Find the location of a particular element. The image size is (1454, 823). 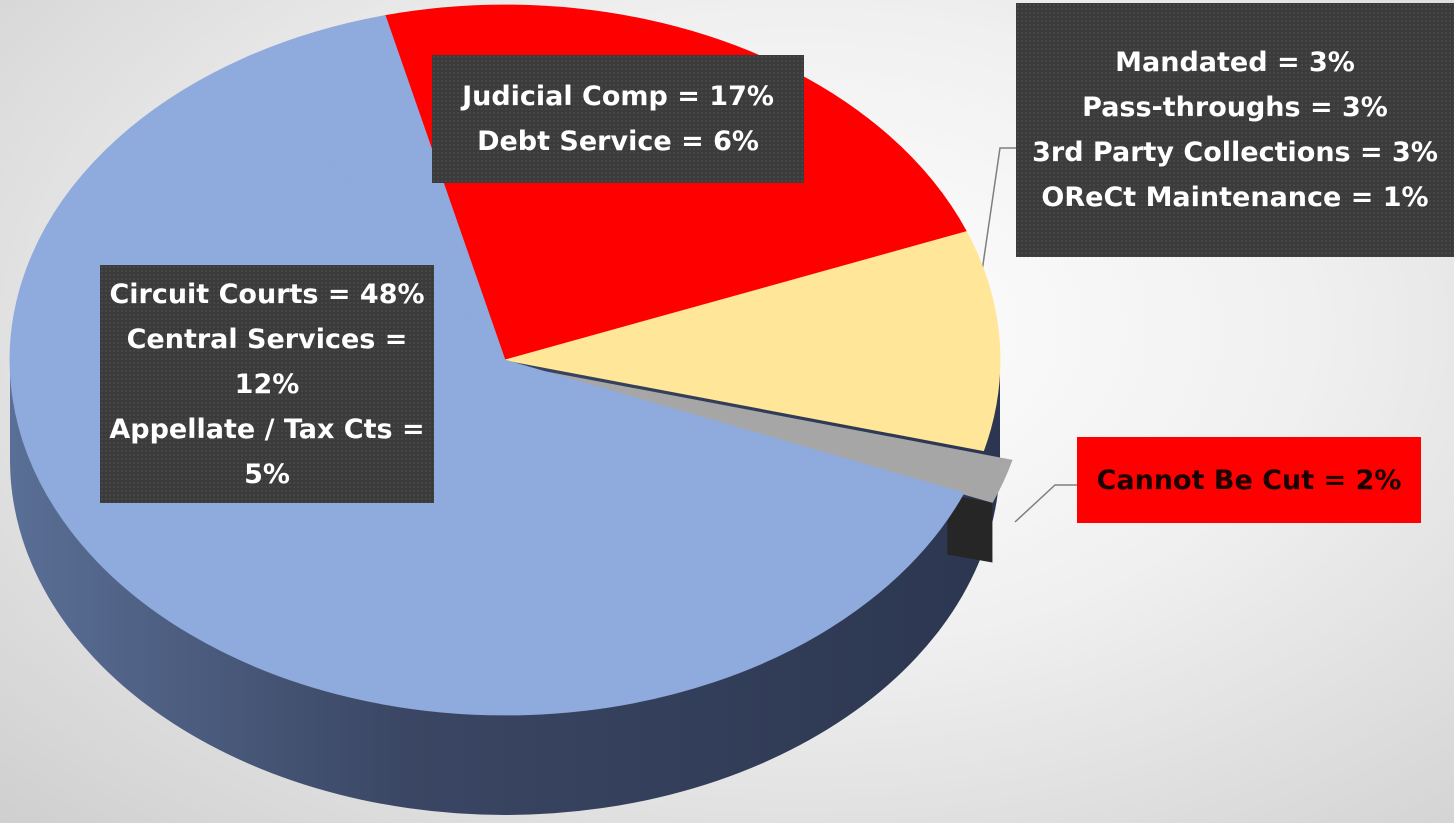

slice-label: 3rd Party Collections = 3% is located at coordinates (1235, 152).